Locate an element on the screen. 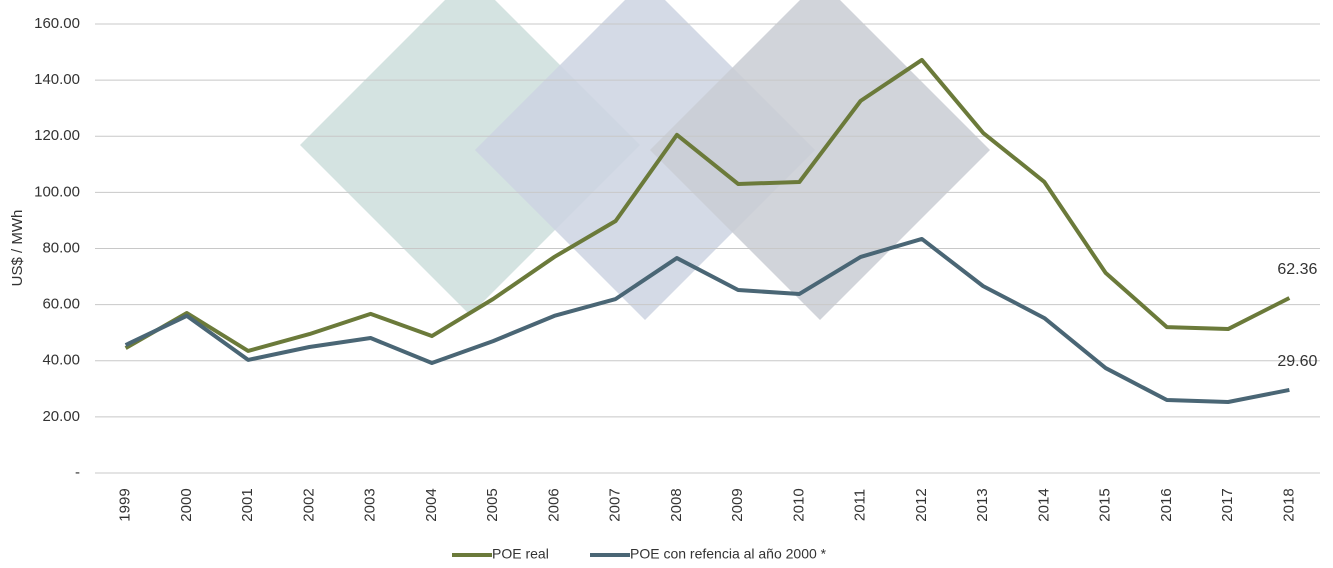 The image size is (1333, 568). data-label: 29.60 is located at coordinates (1297, 361).